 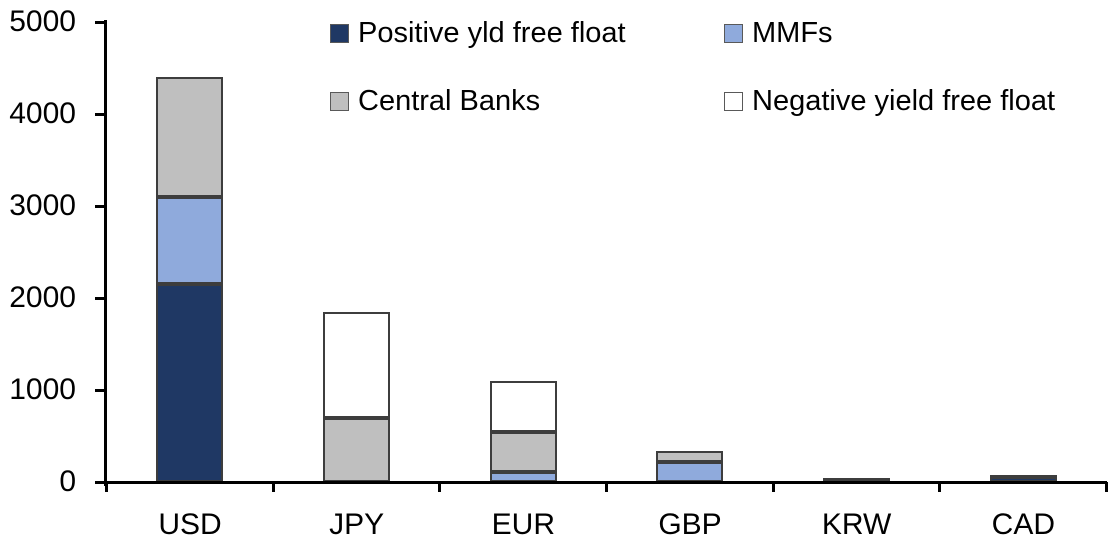 I want to click on legend-label: Positive yld free float, so click(x=492, y=33).